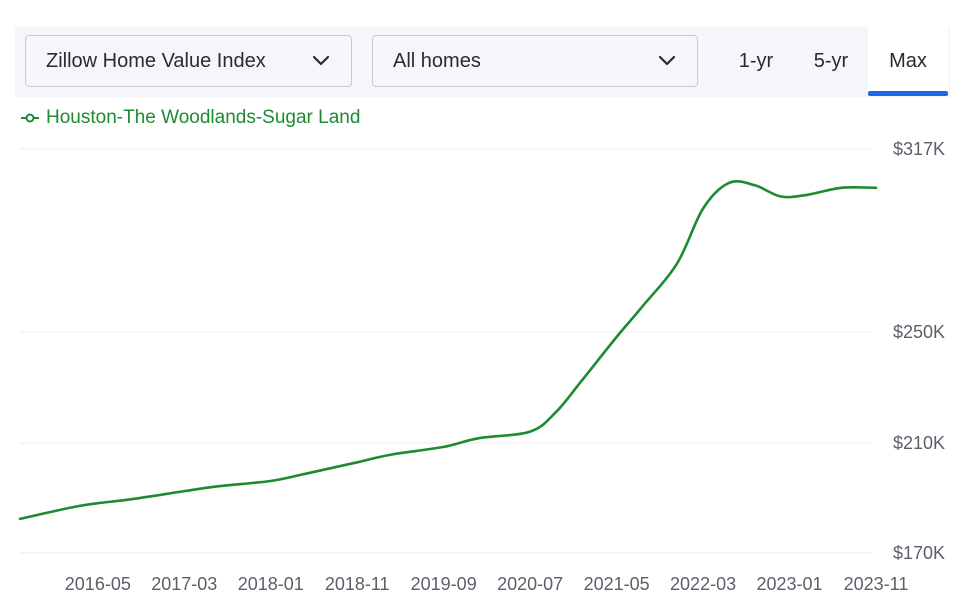 The width and height of the screenshot is (979, 607). What do you see at coordinates (876, 584) in the screenshot?
I see `x-tick-label: 2023-11` at bounding box center [876, 584].